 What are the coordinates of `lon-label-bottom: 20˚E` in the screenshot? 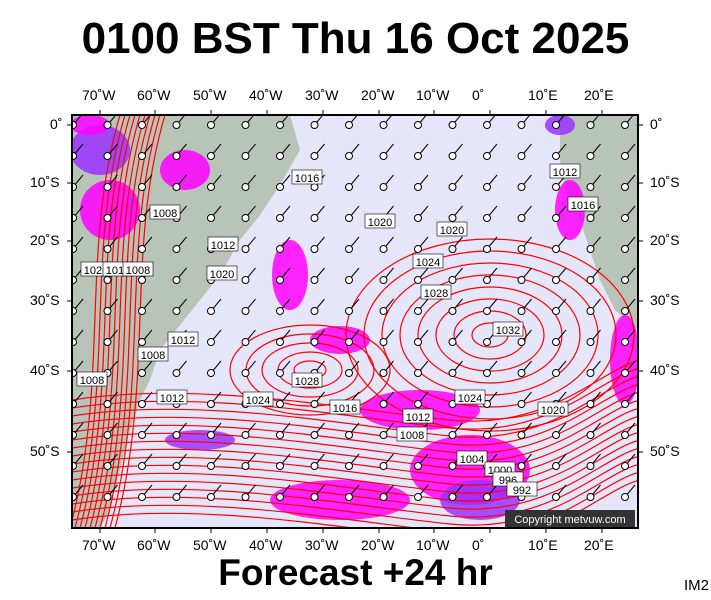 It's located at (599, 545).